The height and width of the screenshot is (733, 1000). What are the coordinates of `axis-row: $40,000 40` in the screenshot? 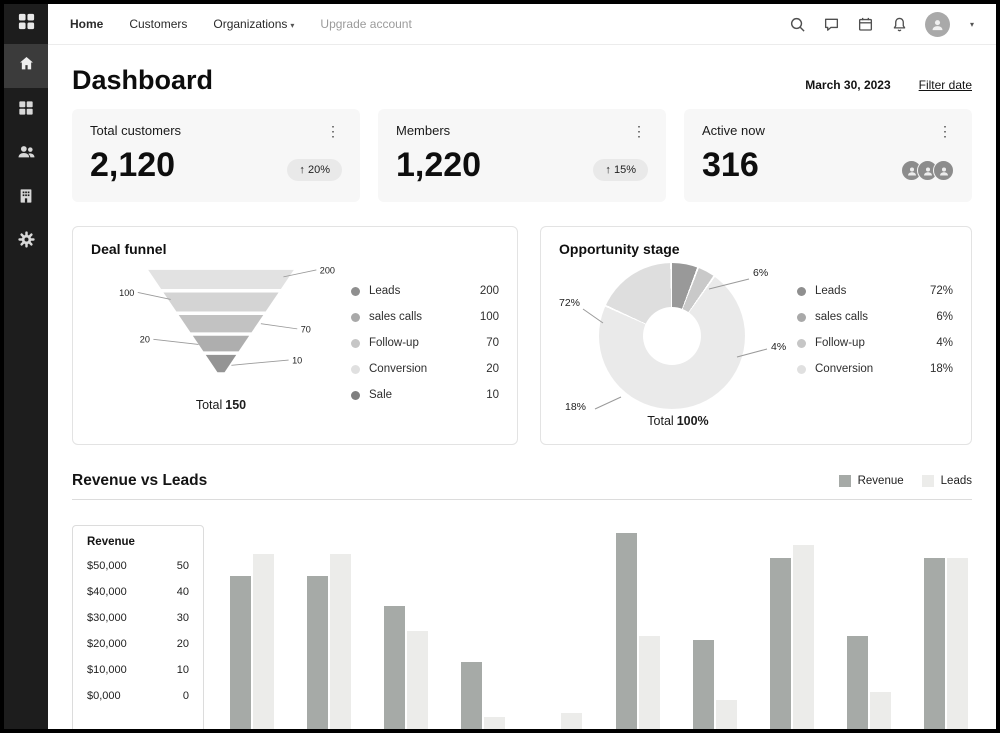 It's located at (138, 592).